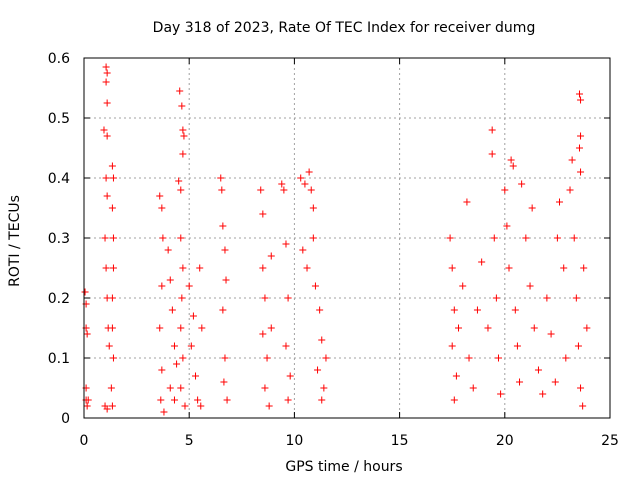  I want to click on y-axis-label: ROTI / TECUs, so click(15, 241).